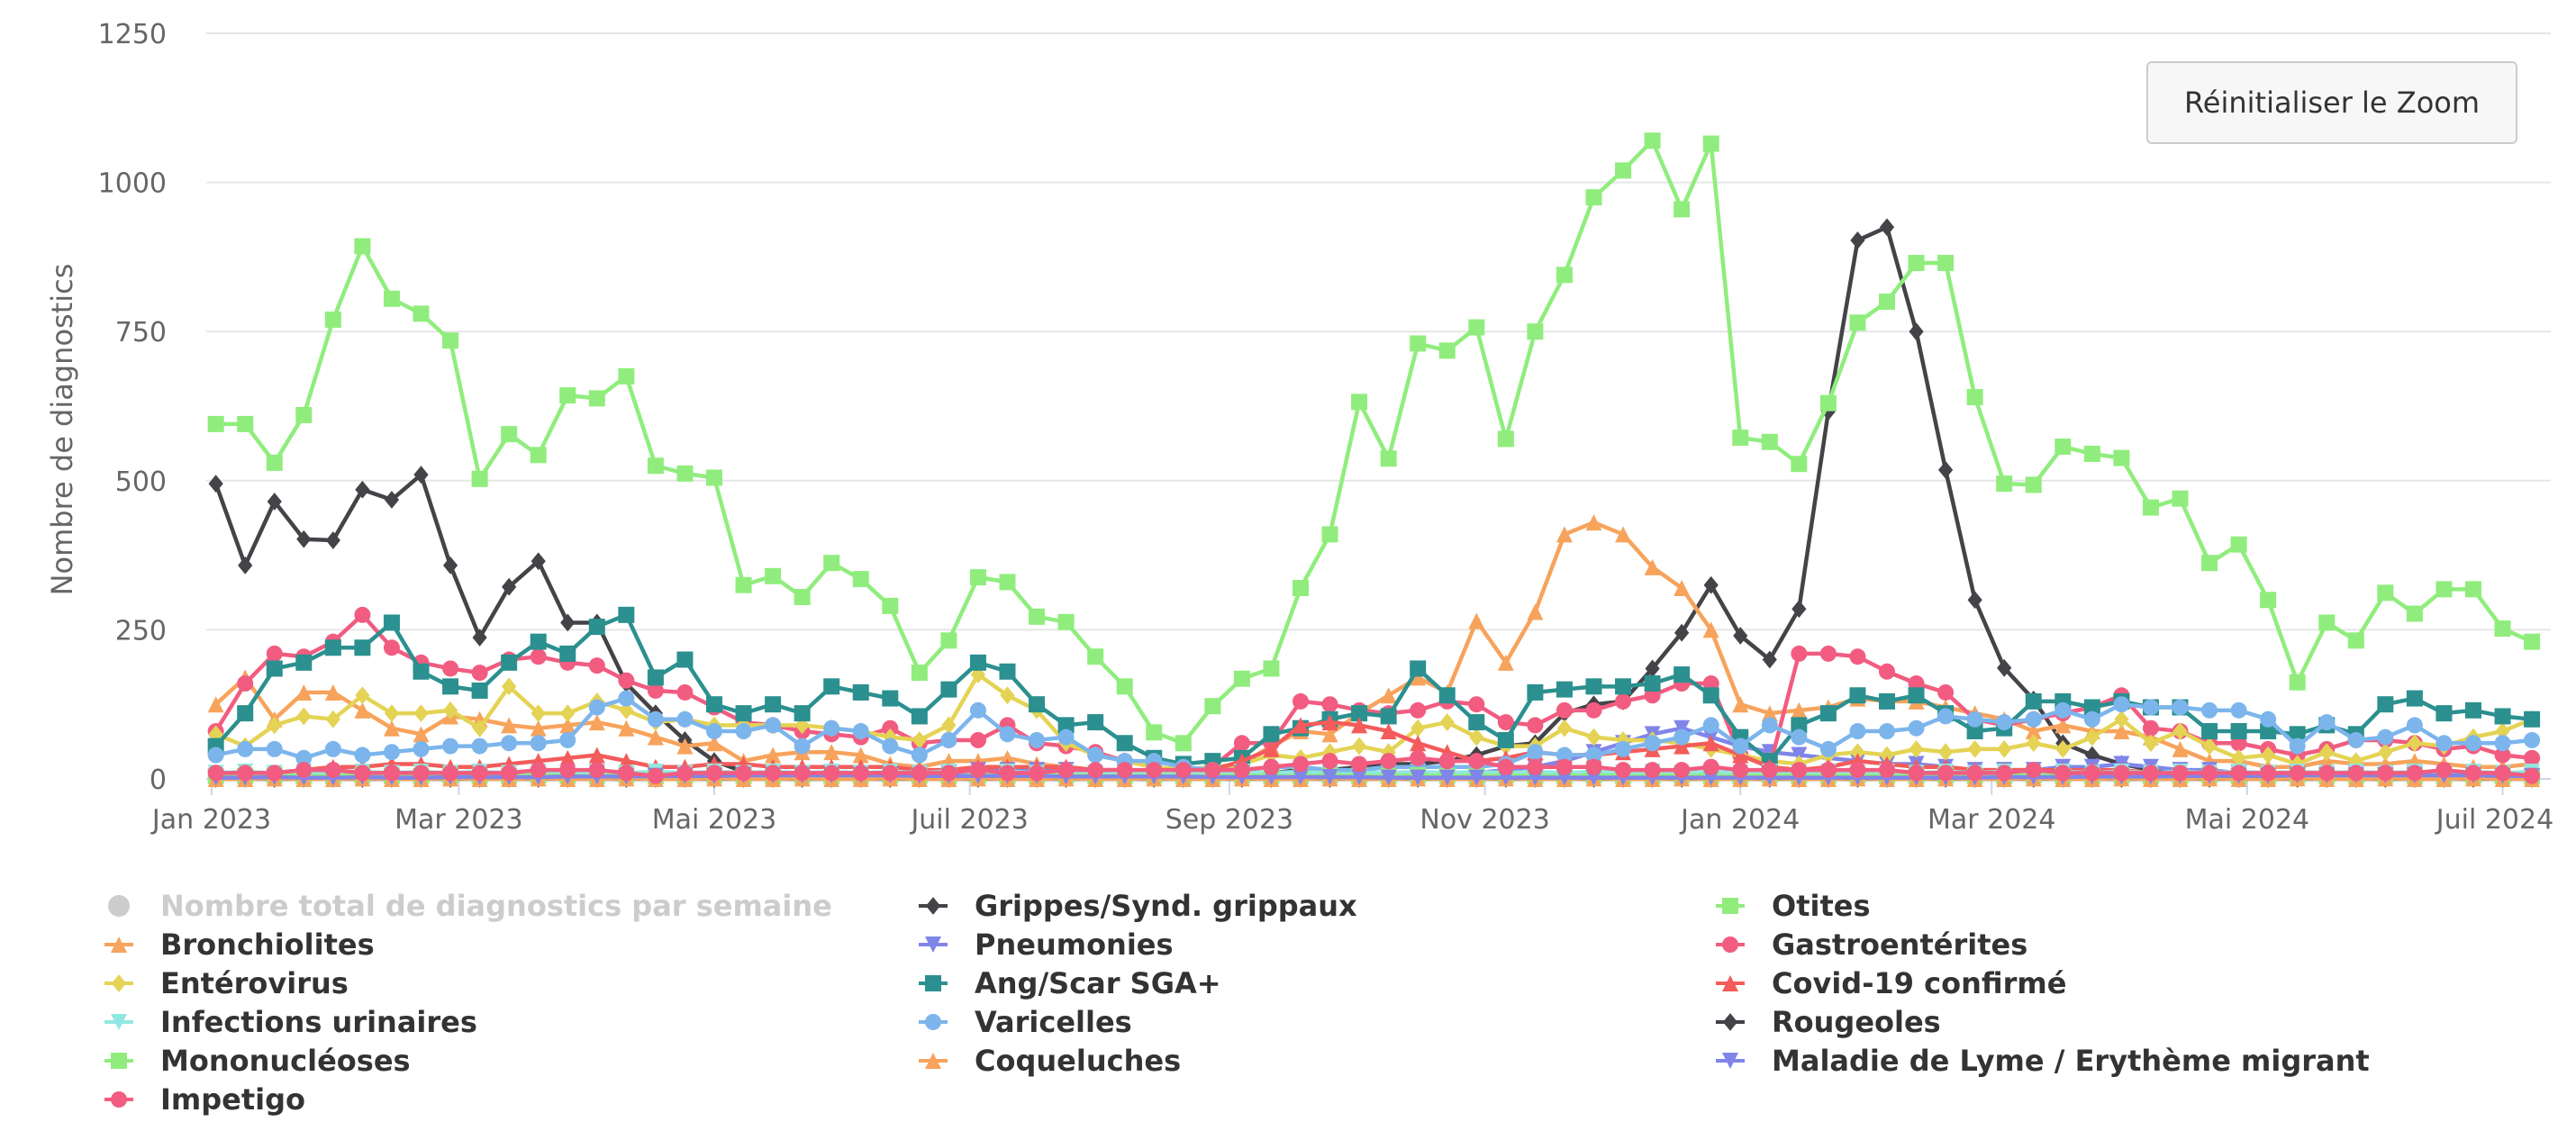  Describe the element at coordinates (1025, 1022) in the screenshot. I see `legend-item: Varicelles` at that location.